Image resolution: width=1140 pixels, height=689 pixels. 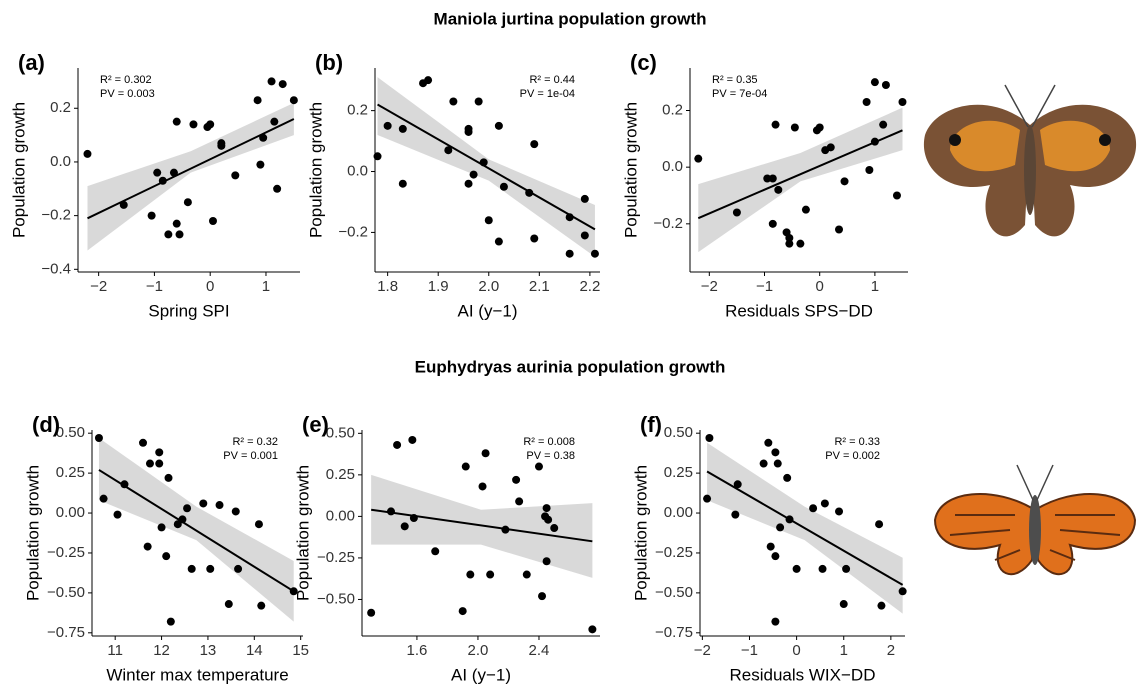 What do you see at coordinates (678, 512) in the screenshot?
I see `y-tick-label: 0.00` at bounding box center [678, 512].